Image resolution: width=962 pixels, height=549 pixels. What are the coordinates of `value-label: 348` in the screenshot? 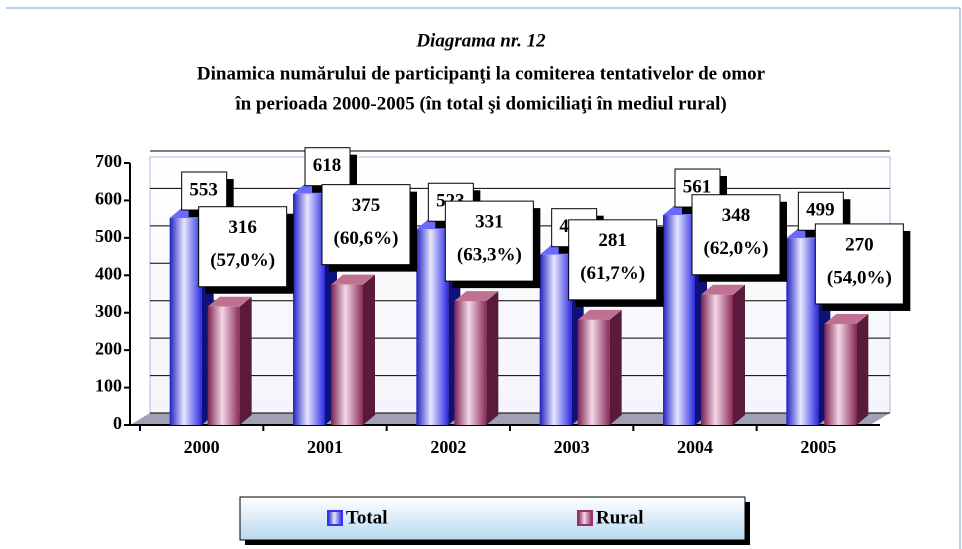 It's located at (736, 215).